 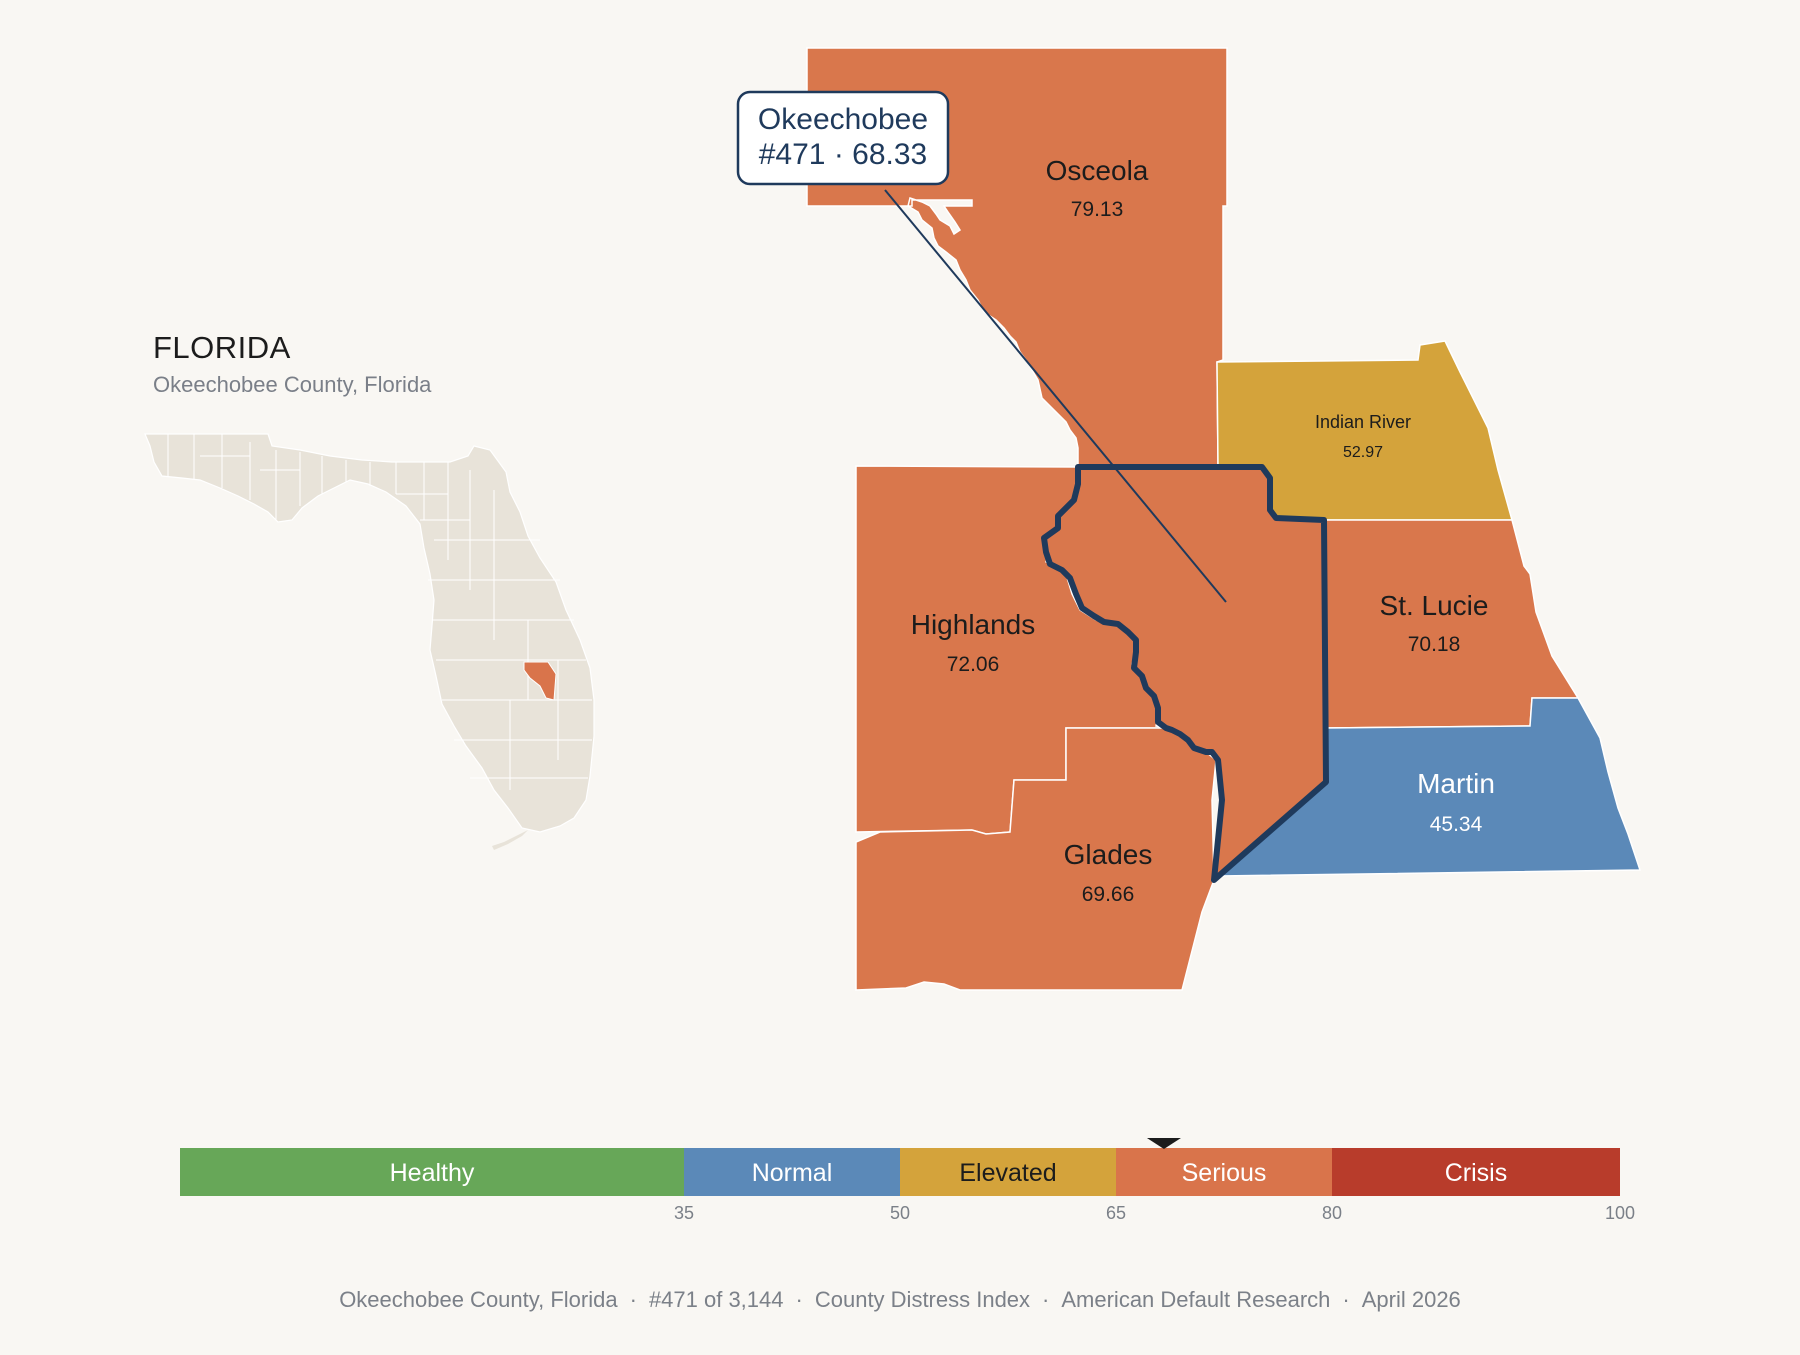 I want to click on florida-inset-map, so click(x=369, y=641).